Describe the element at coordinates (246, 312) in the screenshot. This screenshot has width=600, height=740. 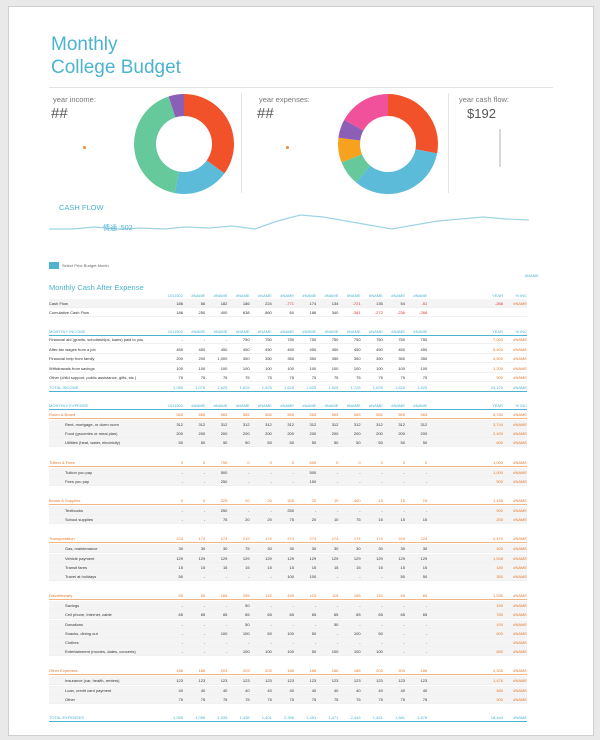
I see `cell-value: 638` at that location.